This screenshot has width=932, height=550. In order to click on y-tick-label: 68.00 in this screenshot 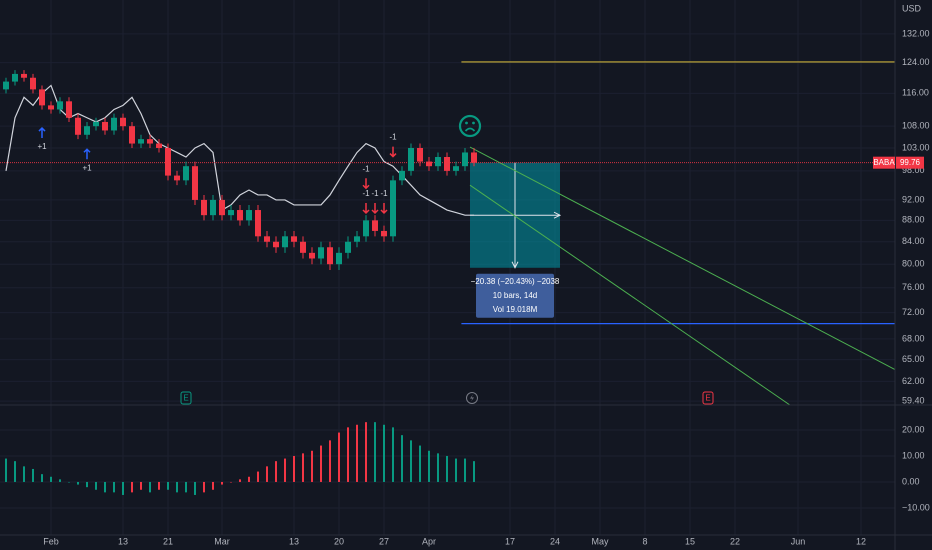, I will do `click(913, 338)`.